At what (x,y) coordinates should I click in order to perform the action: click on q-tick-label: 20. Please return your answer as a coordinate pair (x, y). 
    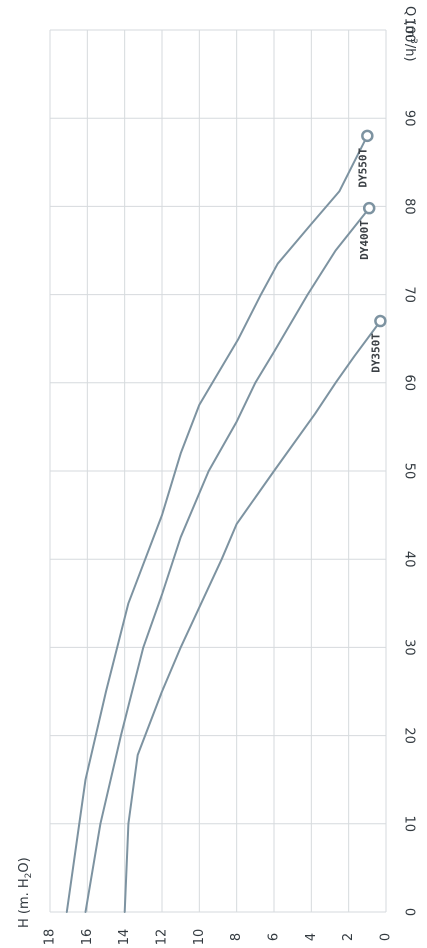
    Looking at the image, I should click on (409, 735).